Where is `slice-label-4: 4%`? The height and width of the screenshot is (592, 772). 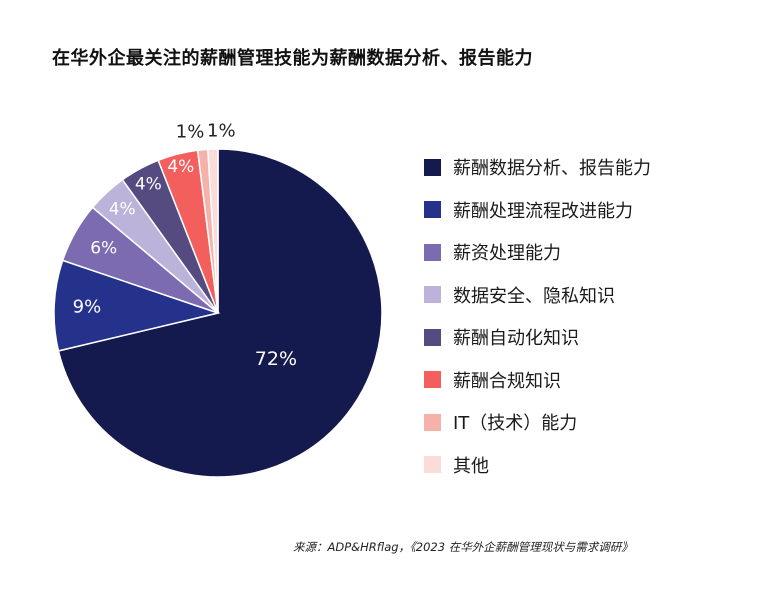
slice-label-4: 4% is located at coordinates (122, 209).